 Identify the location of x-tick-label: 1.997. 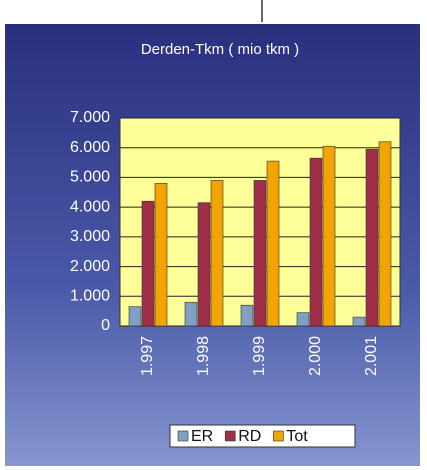
(147, 356).